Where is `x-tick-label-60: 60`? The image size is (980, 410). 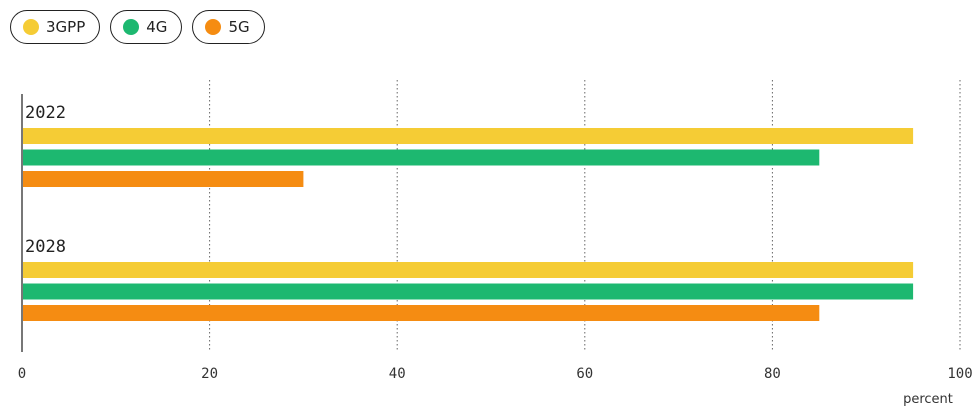 x-tick-label-60: 60 is located at coordinates (584, 374).